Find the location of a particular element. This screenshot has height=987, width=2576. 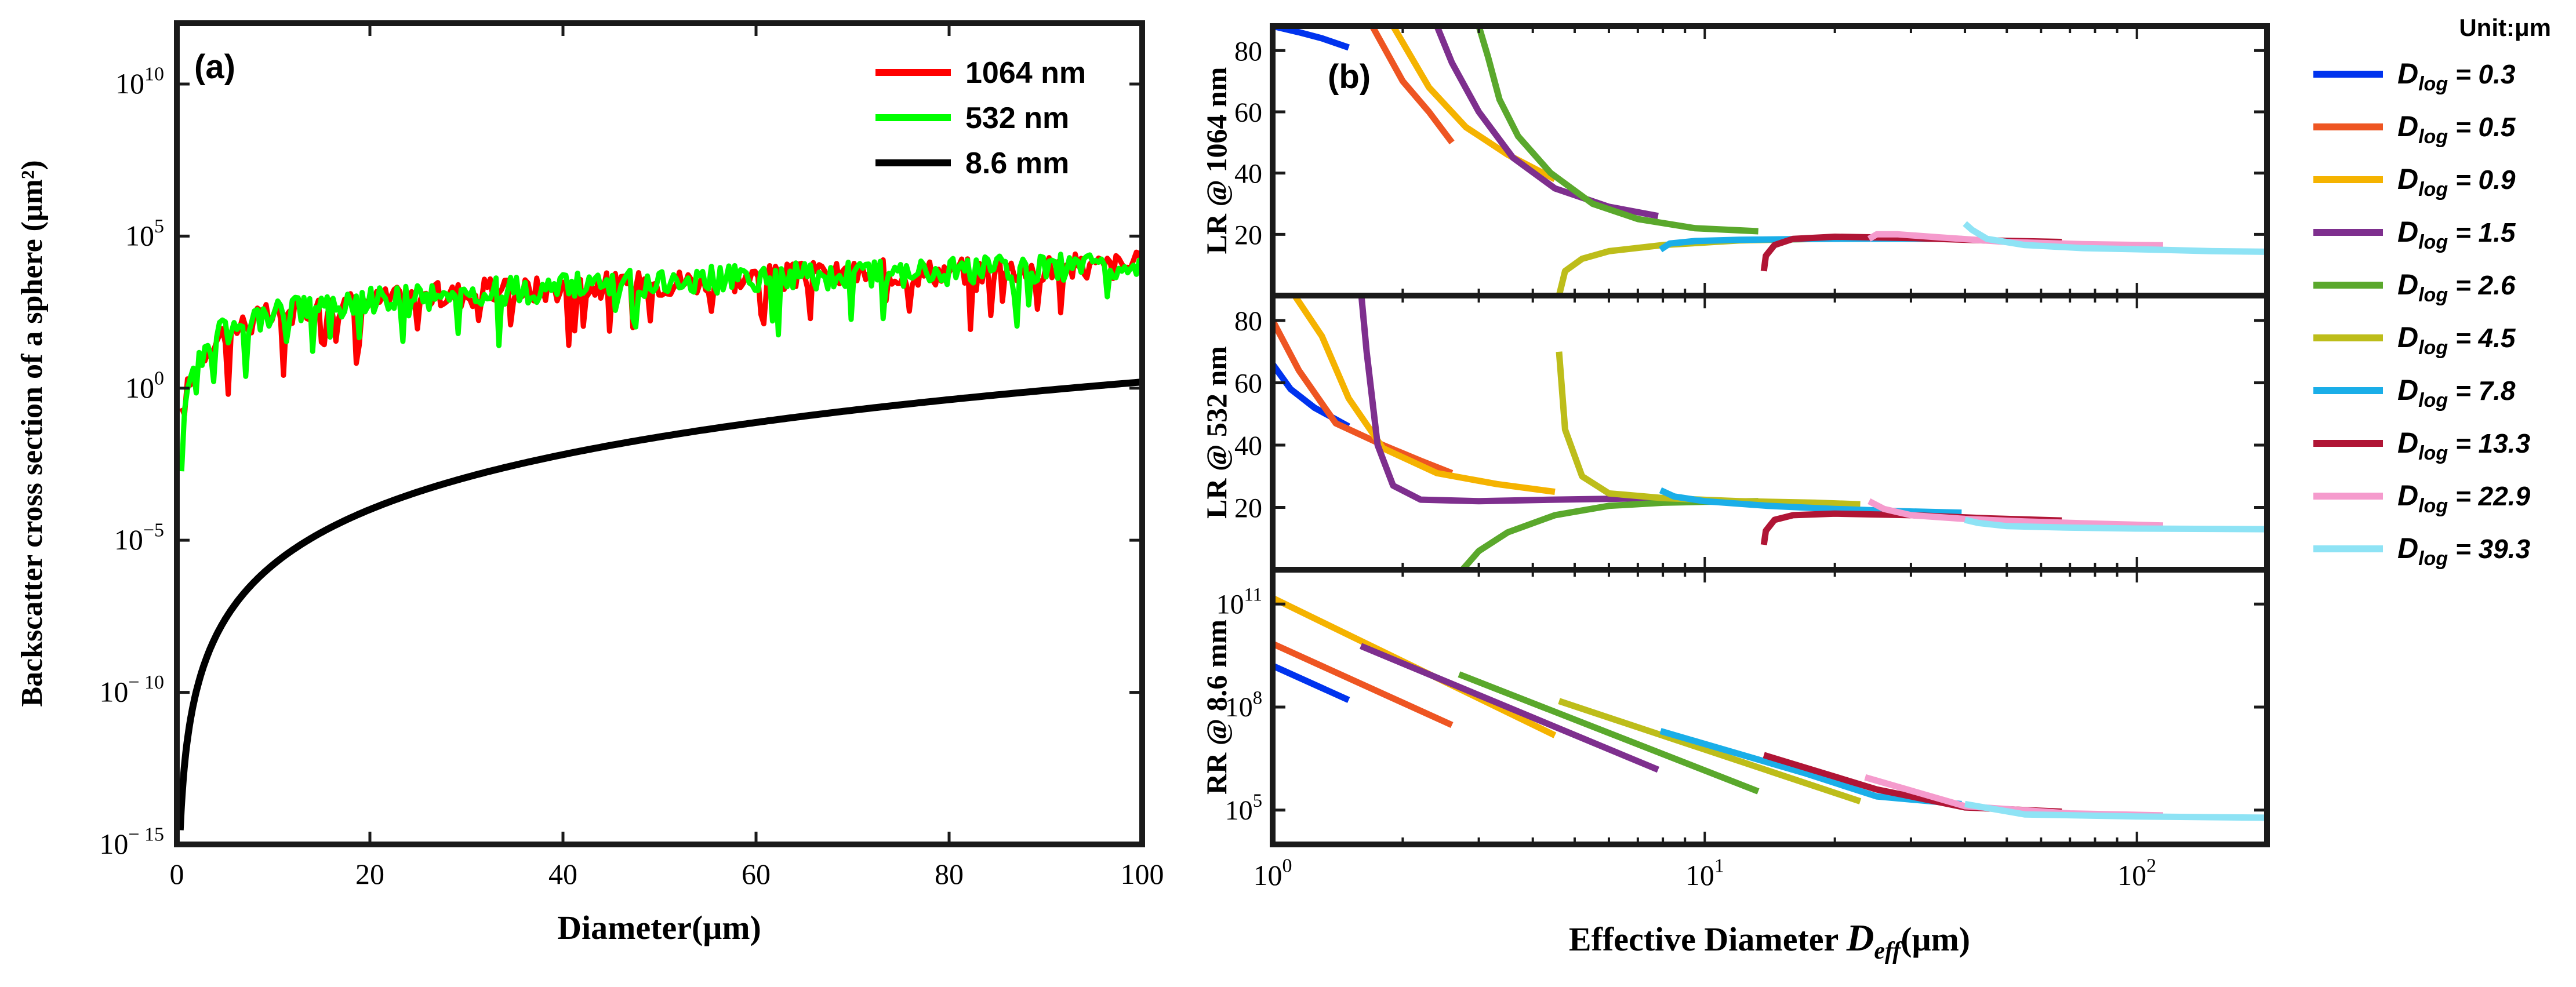

legend-label-value-8: = 22.9 is located at coordinates (2489, 496).